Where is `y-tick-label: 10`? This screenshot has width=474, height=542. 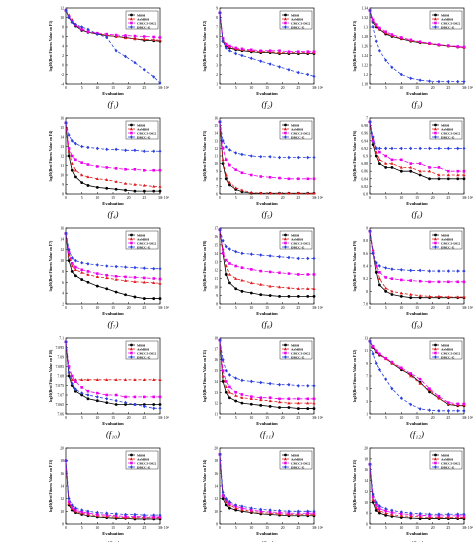
y-tick-label: 10 is located at coordinates (62, 512).